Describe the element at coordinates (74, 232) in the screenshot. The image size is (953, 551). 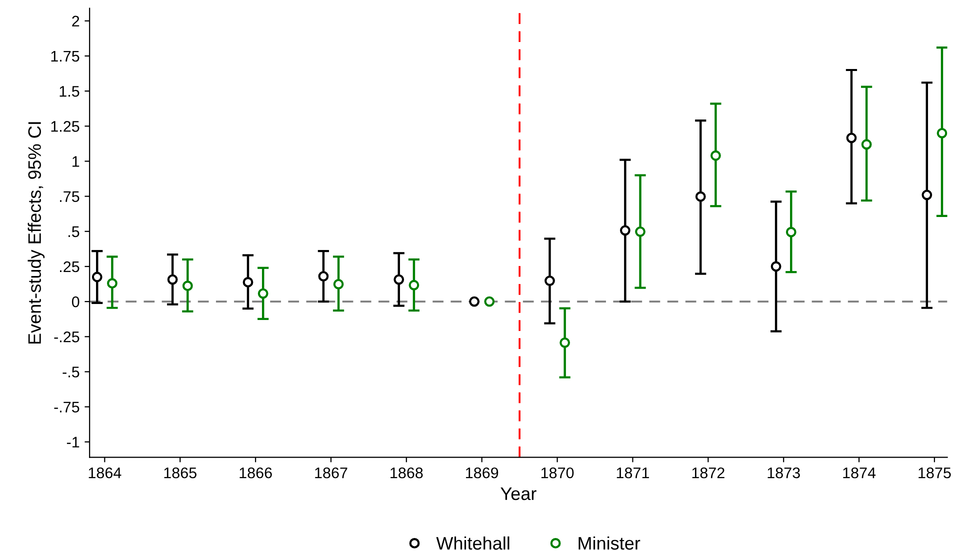
I see `y-tick-label: .5` at that location.